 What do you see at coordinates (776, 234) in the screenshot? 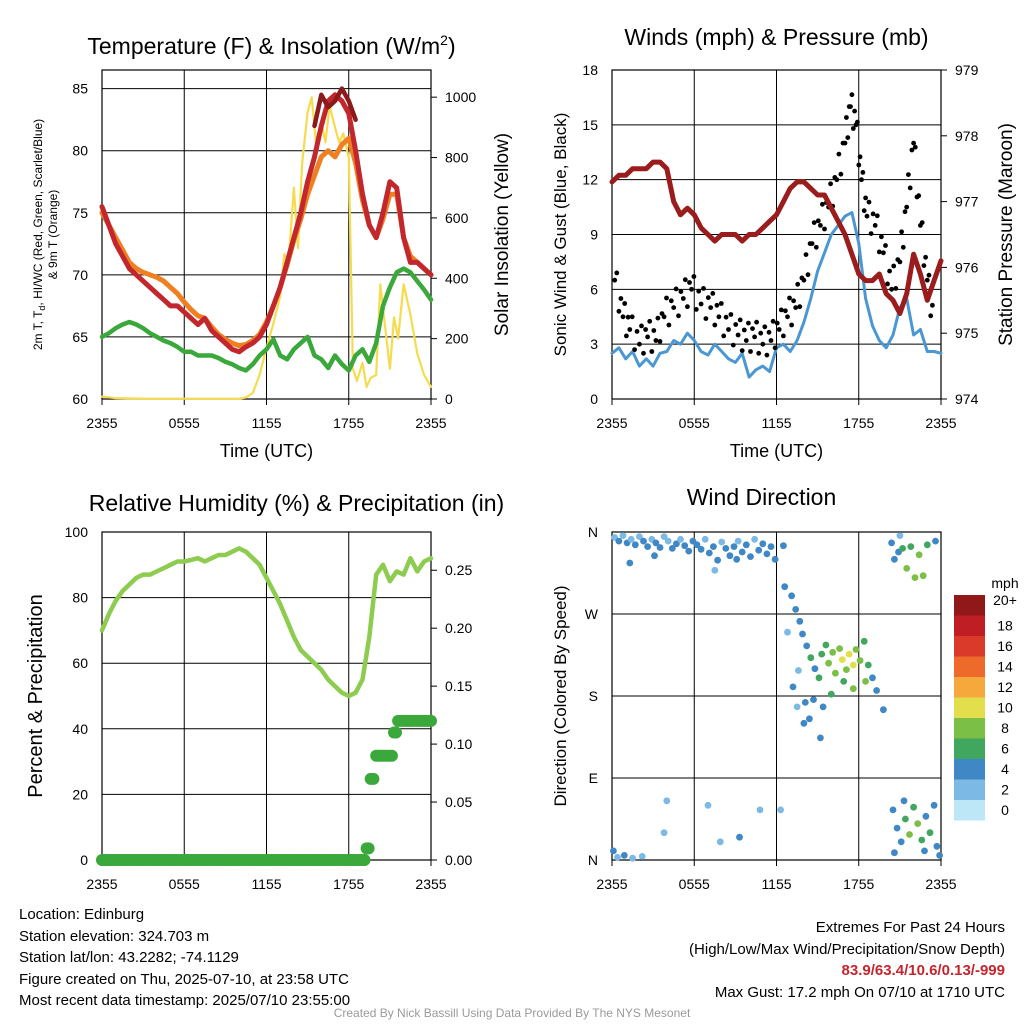
I see `plot-frame` at bounding box center [776, 234].